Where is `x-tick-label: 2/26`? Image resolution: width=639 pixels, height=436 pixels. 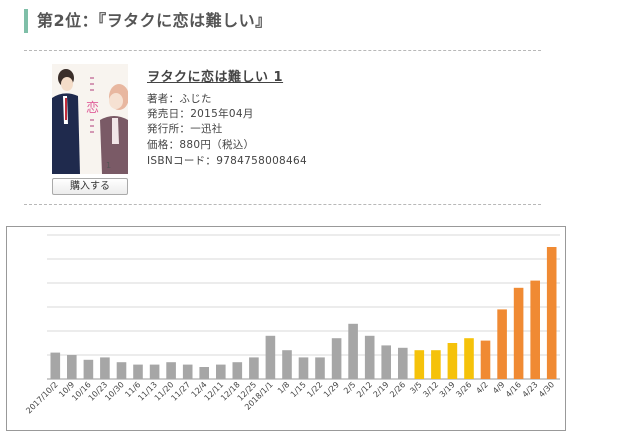
x-tick-label: 2/26 is located at coordinates (397, 389).